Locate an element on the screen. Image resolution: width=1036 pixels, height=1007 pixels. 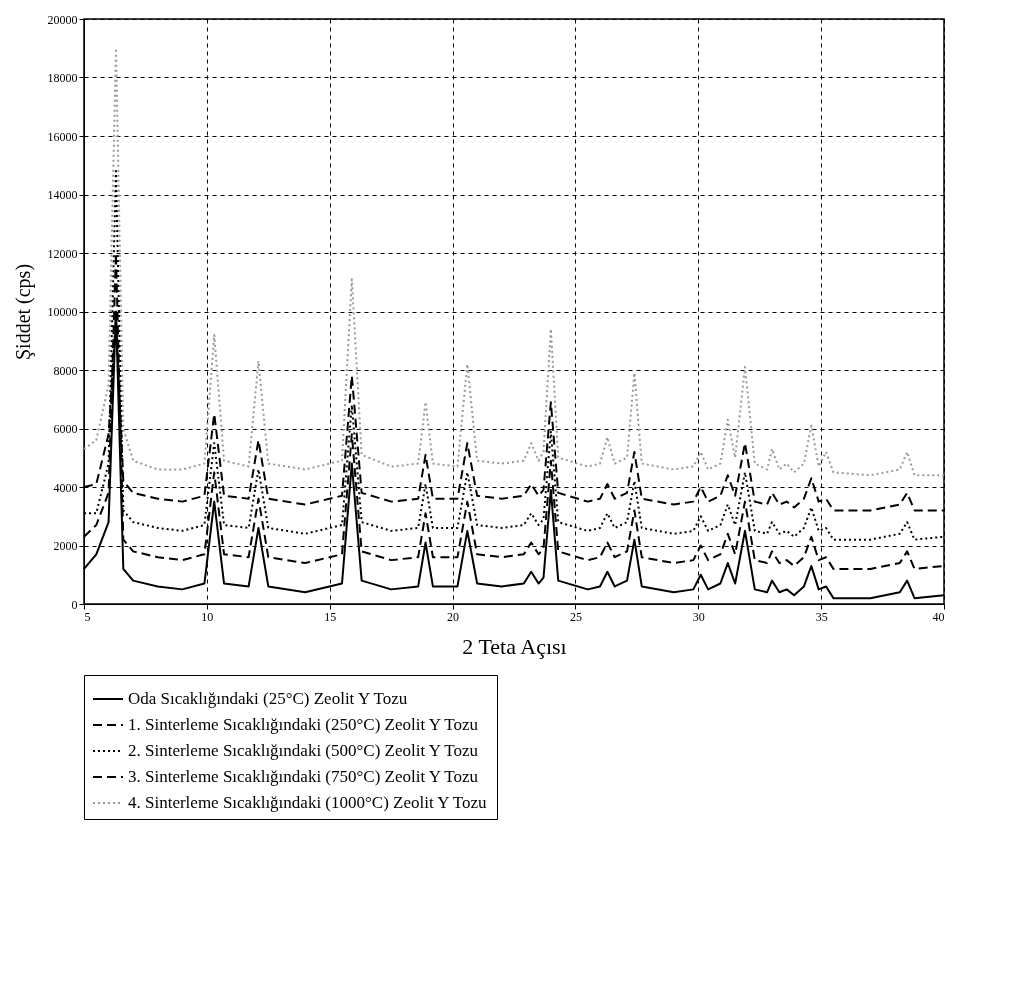
y-tick-label: 4000 is located at coordinates (65, 487).